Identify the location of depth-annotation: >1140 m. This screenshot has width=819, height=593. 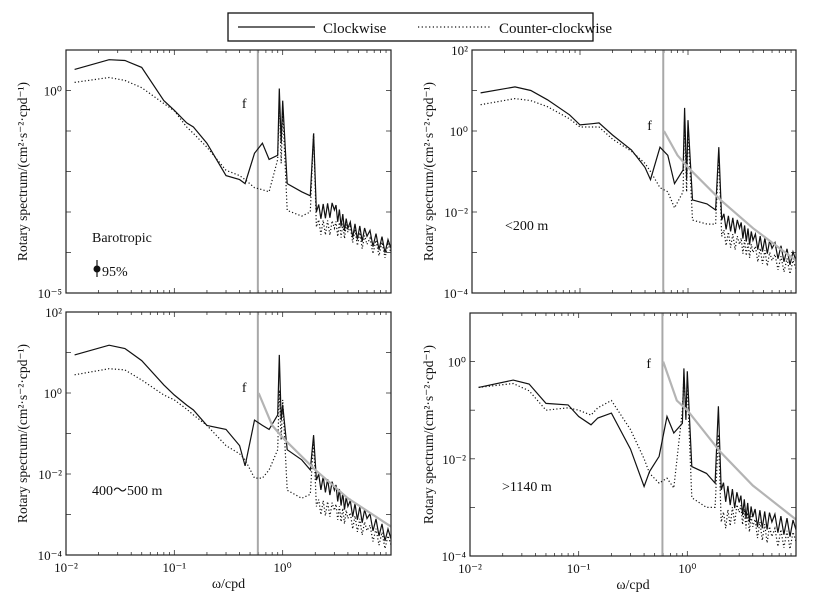
(527, 487).